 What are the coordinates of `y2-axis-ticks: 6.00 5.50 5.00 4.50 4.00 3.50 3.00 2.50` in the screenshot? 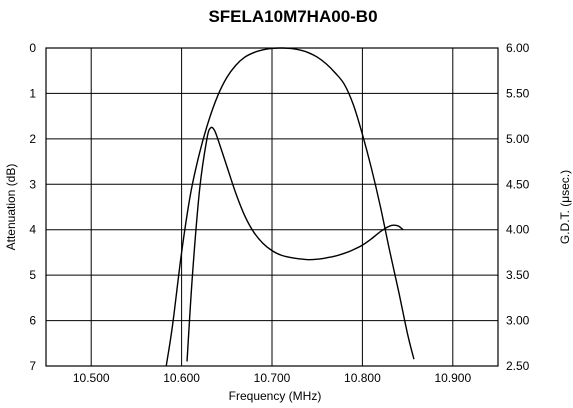 It's located at (518, 207).